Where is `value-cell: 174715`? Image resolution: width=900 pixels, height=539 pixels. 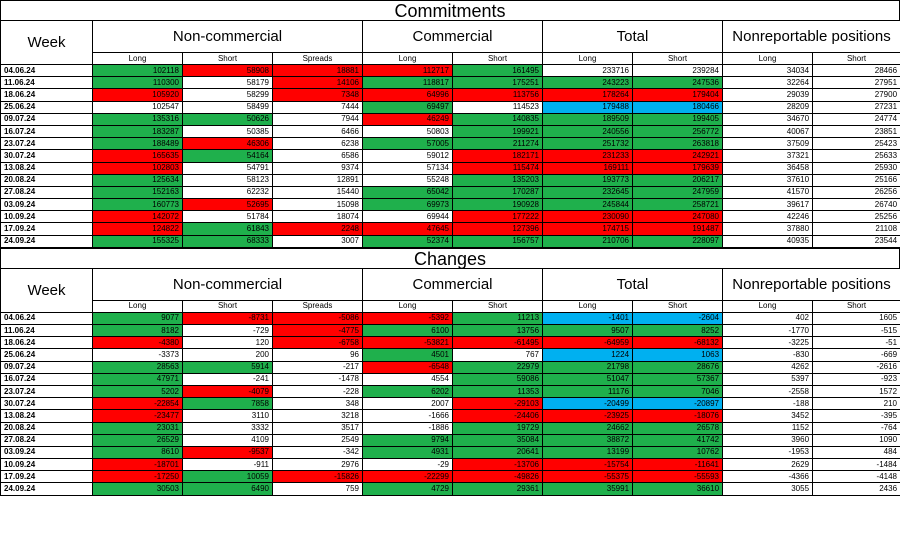
value-cell: 174715 is located at coordinates (588, 229).